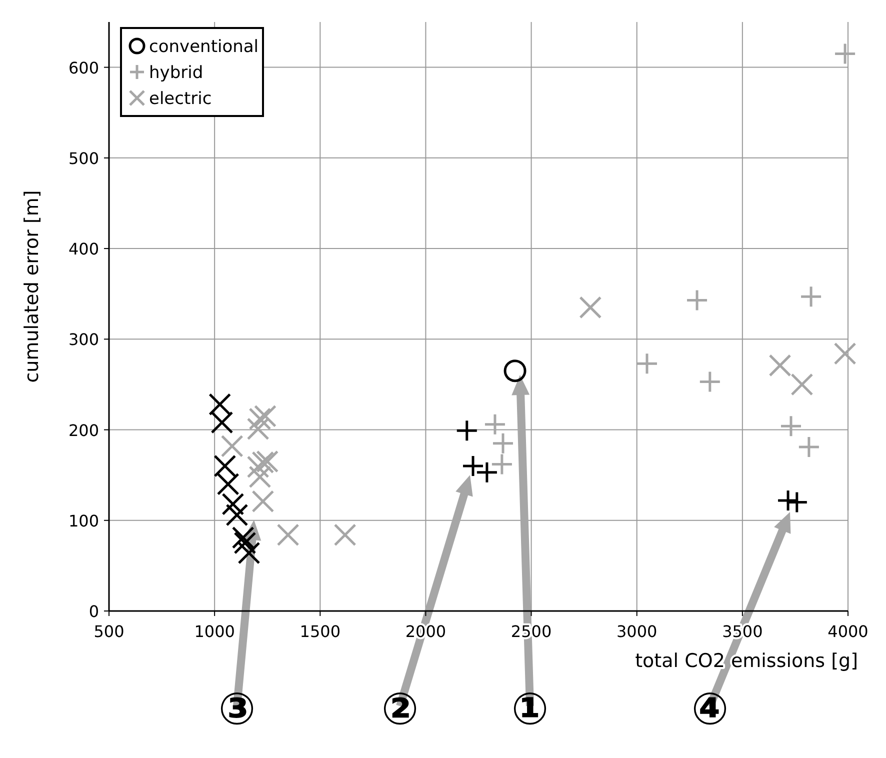  I want to click on text: ④, so click(710, 709).